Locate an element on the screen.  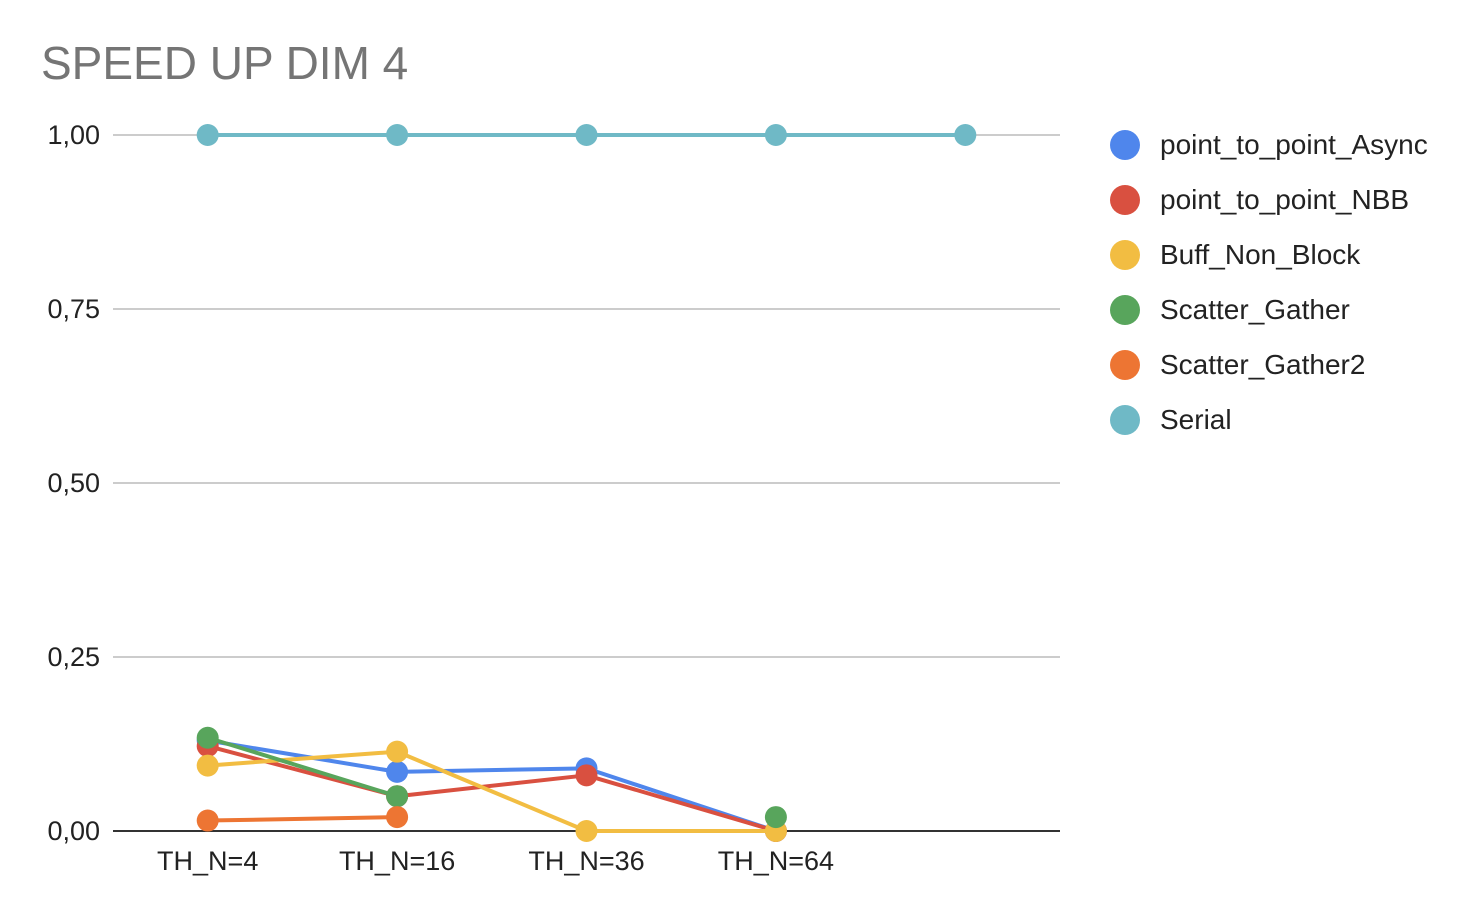
legend-label: Buff_Non_Block is located at coordinates (1260, 254).